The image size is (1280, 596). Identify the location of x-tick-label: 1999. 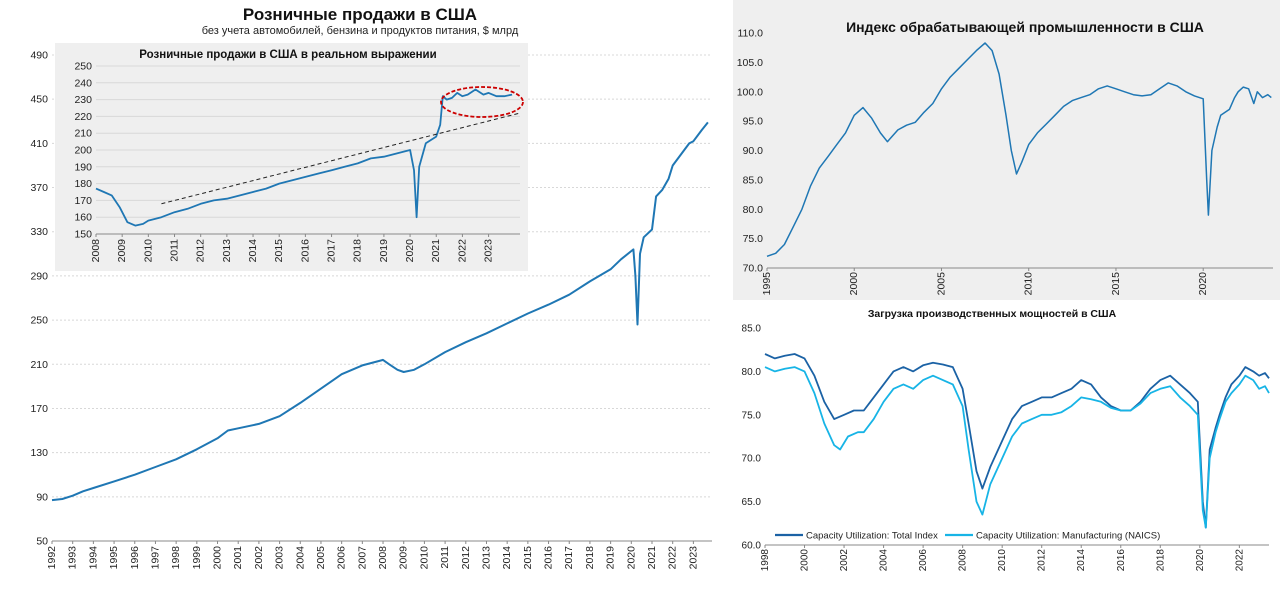
(197, 558).